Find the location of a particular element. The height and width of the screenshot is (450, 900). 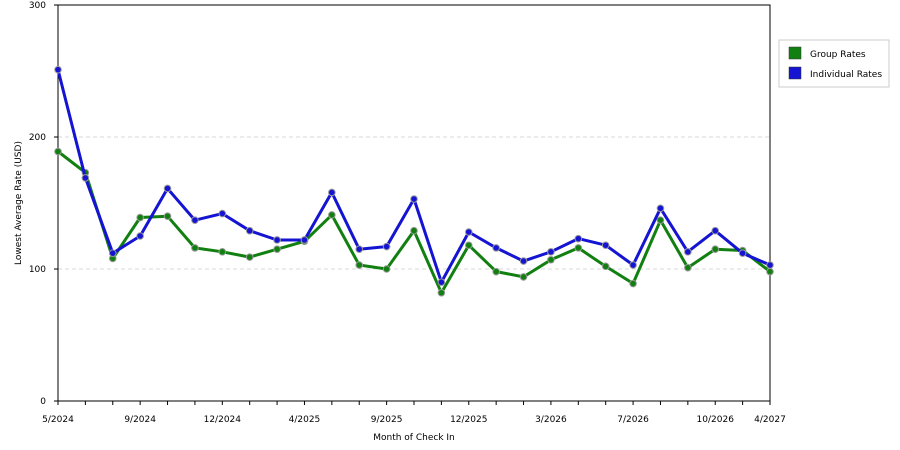

x-tick-label: 5/2024 is located at coordinates (58, 420).